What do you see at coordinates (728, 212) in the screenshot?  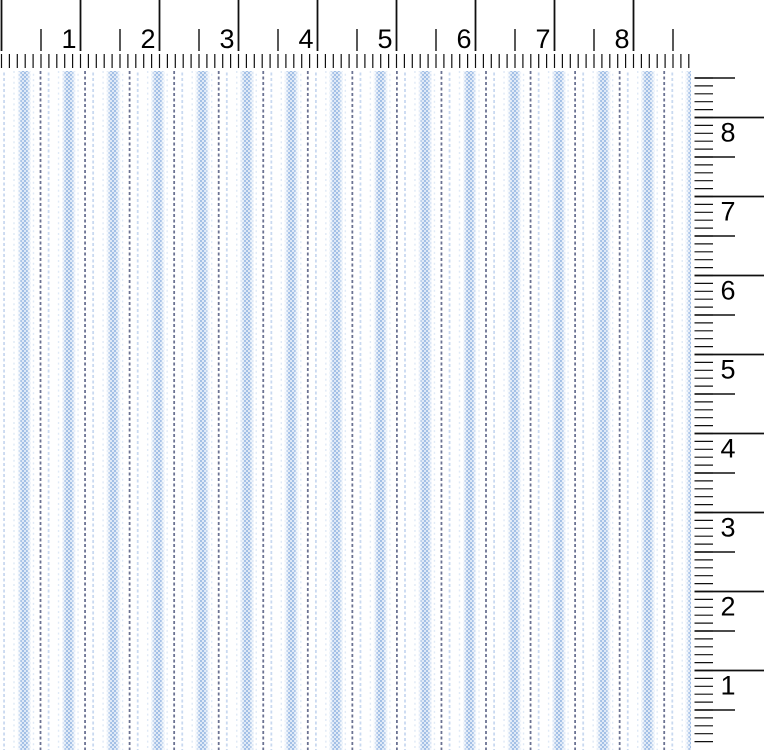 I see `right-ruler-number: 7` at bounding box center [728, 212].